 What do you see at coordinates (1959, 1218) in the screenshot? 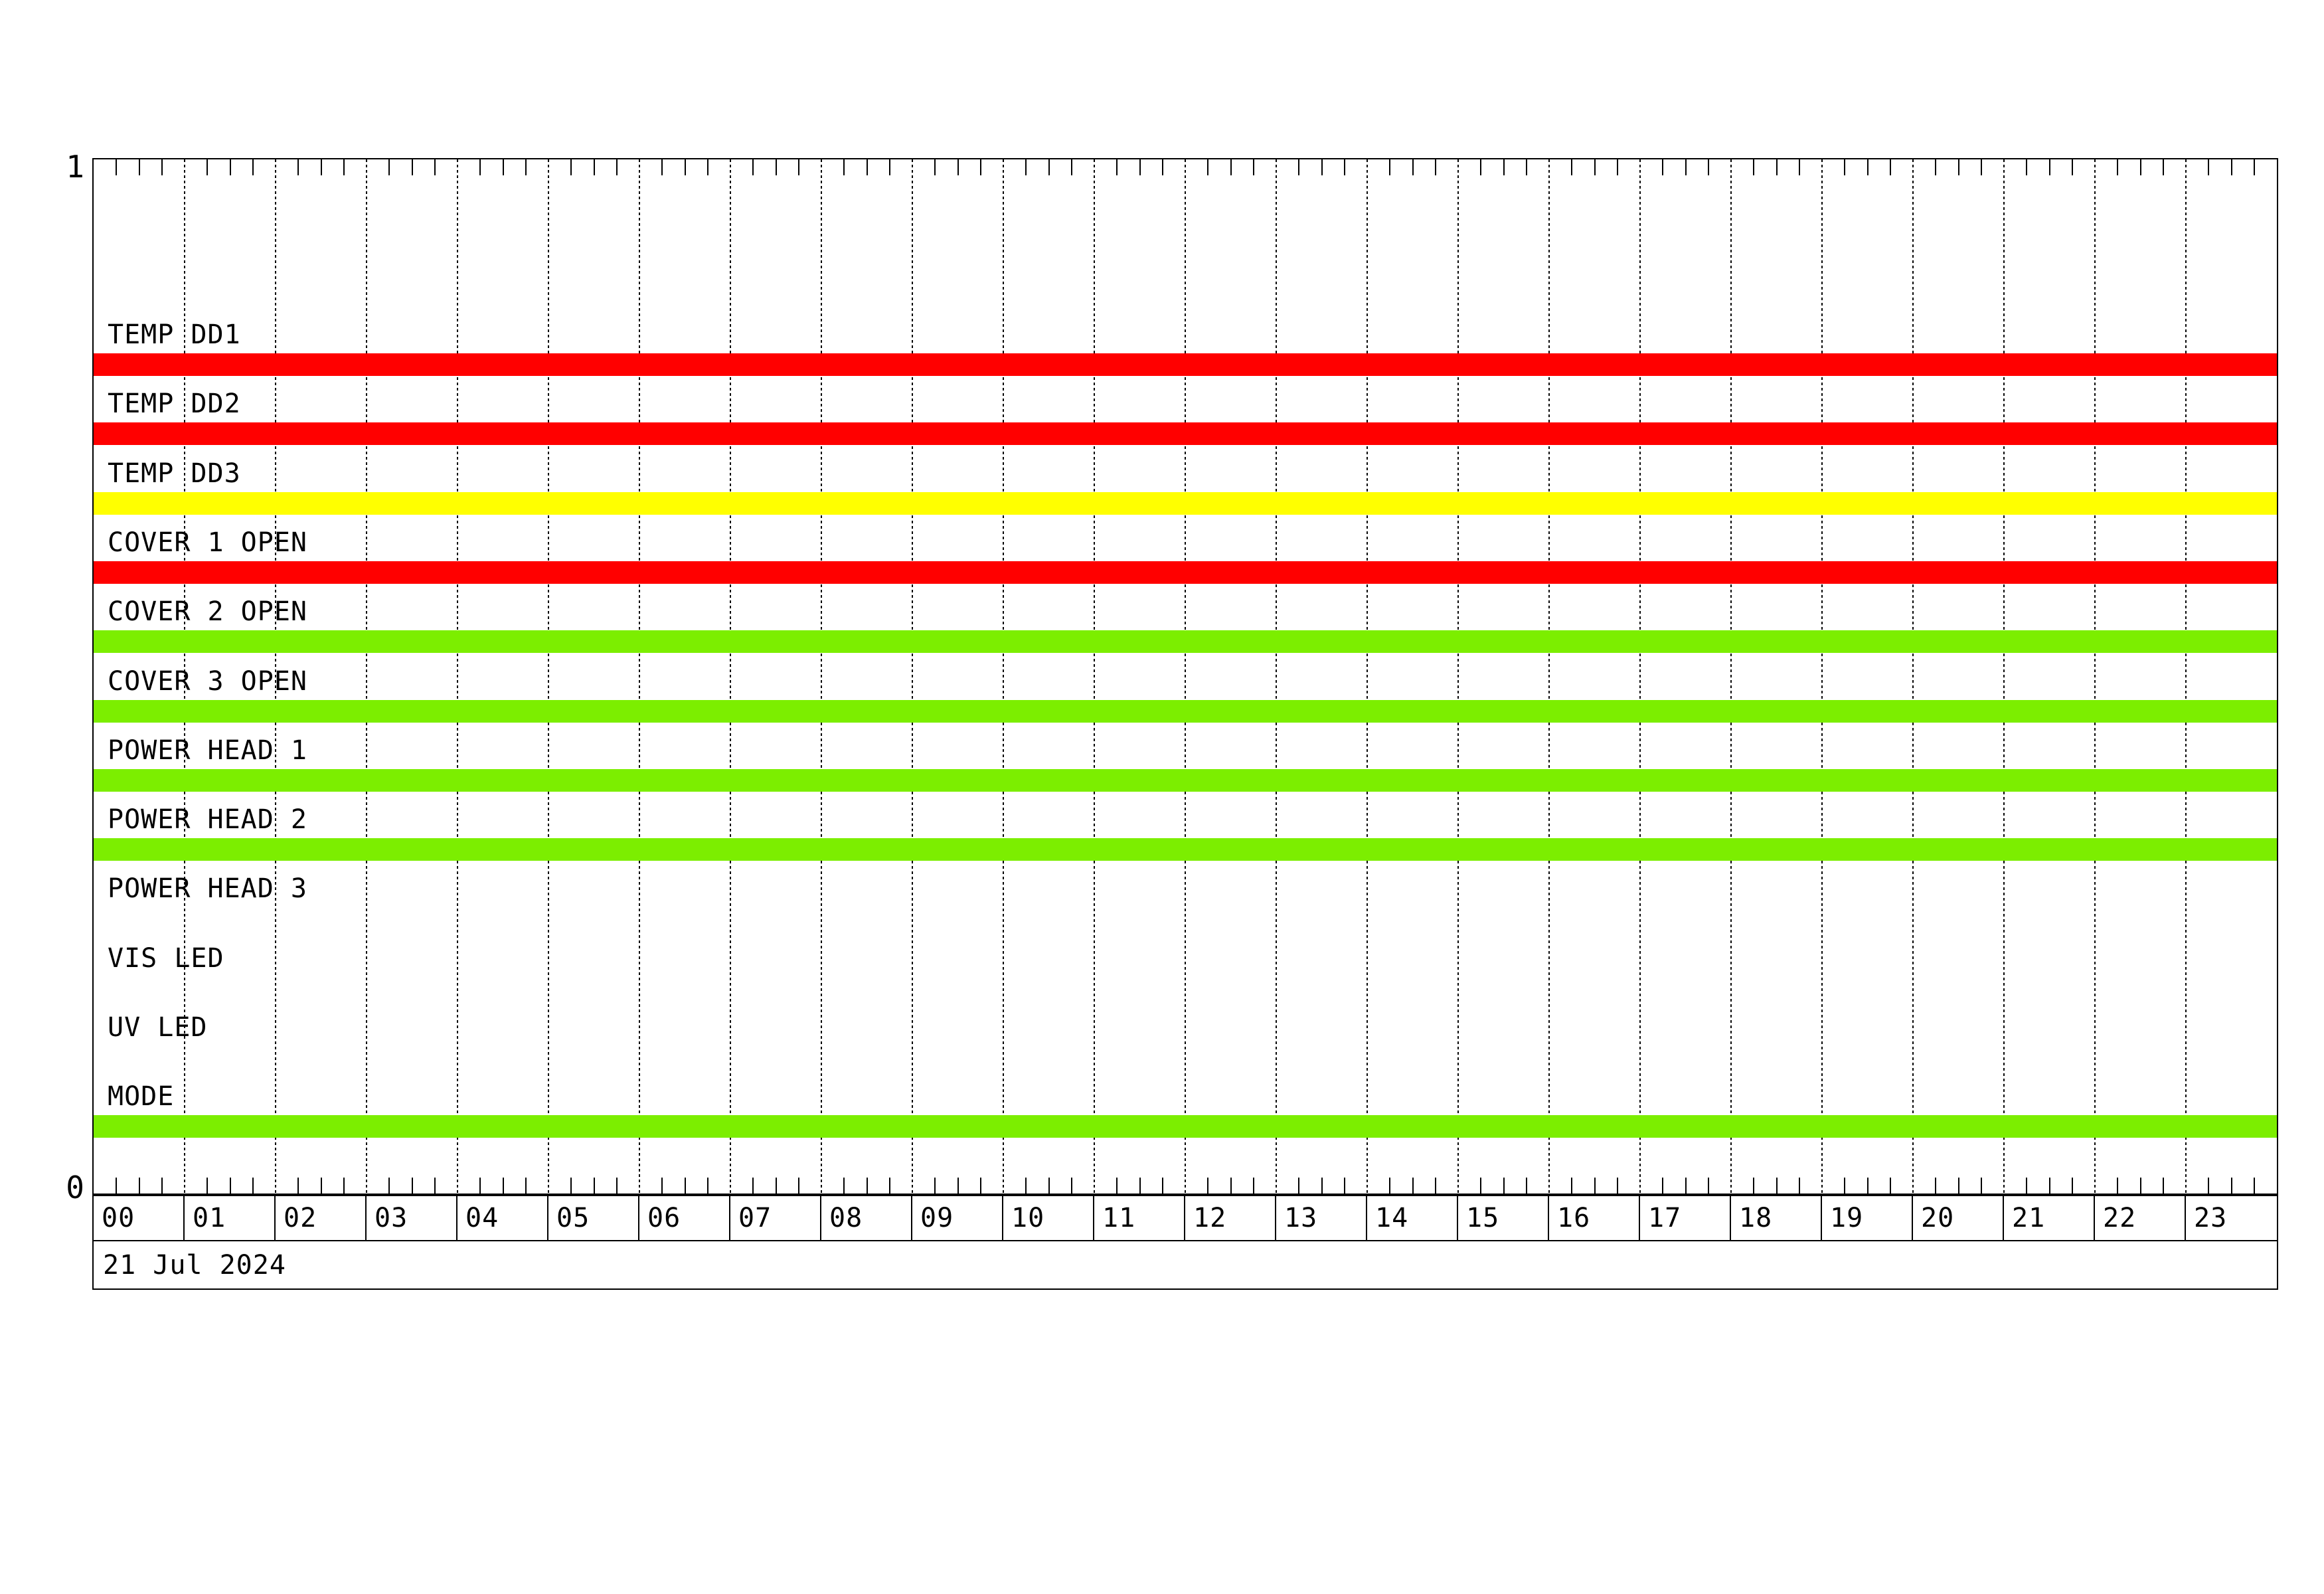
I see `hour-cell-20: 20` at bounding box center [1959, 1218].